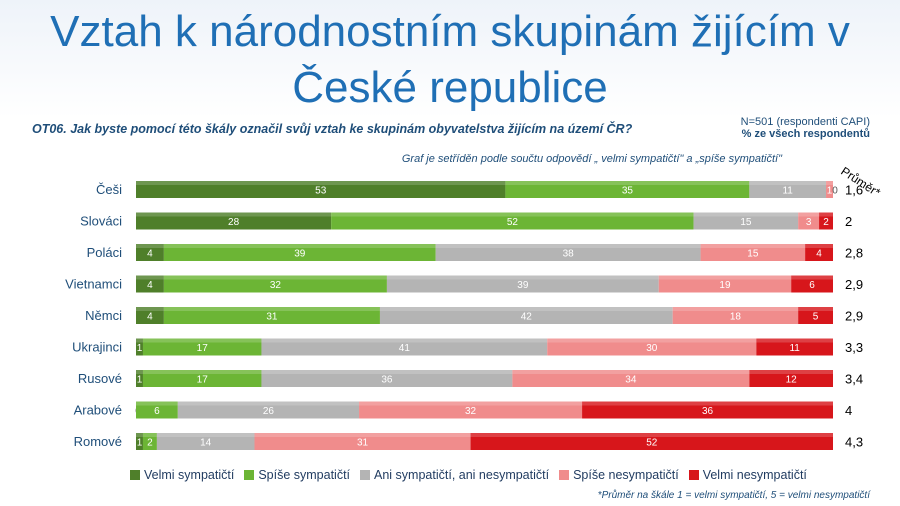 This screenshot has width=900, height=506. Describe the element at coordinates (854, 284) in the screenshot. I see `average-value: 2,9` at that location.